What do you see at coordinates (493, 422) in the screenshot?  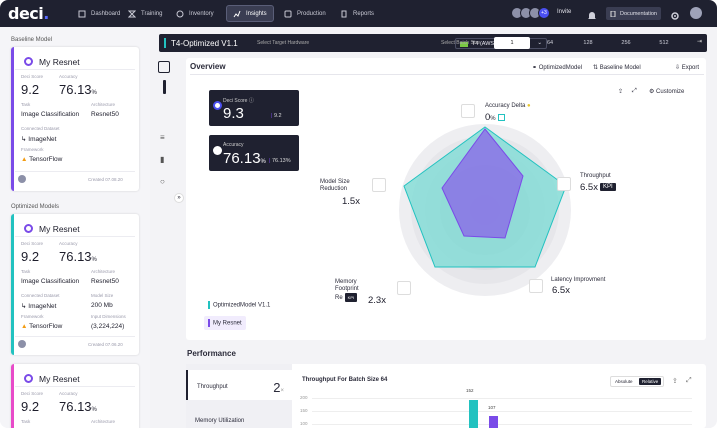 I see `bar-baseline` at bounding box center [493, 422].